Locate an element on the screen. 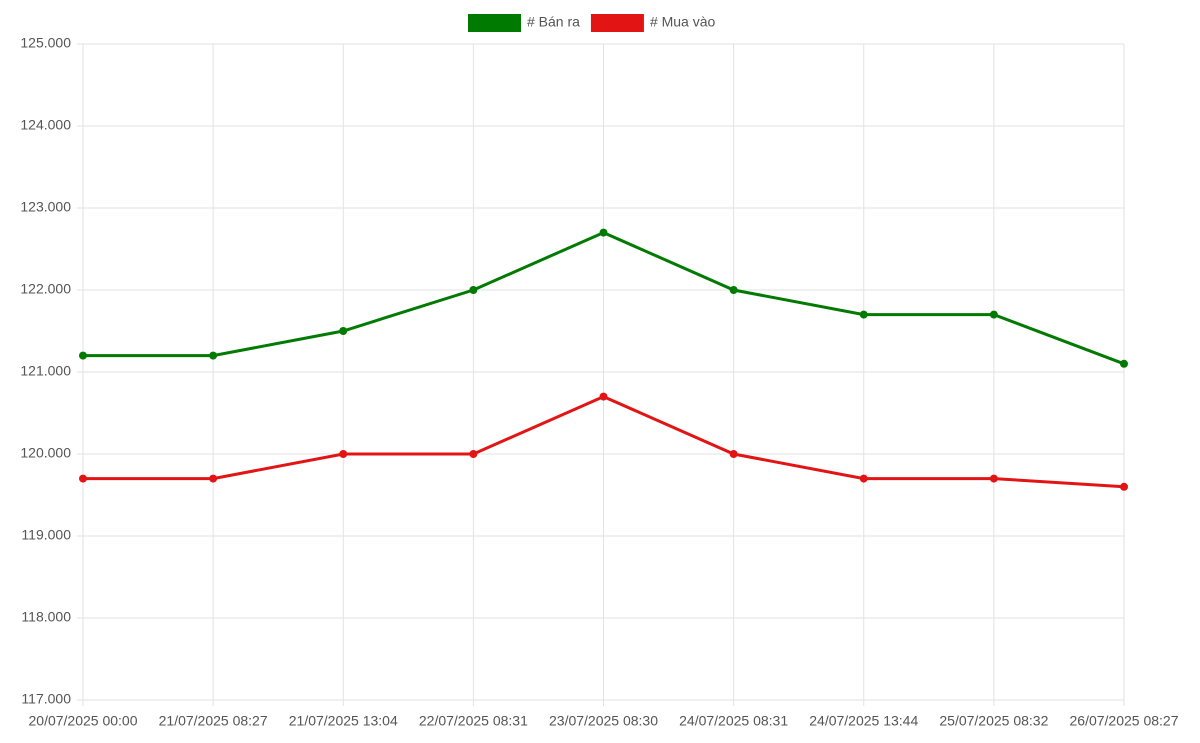 This screenshot has height=743, width=1200. x-tick-label: 26/07/2025 08:27 is located at coordinates (1124, 721).